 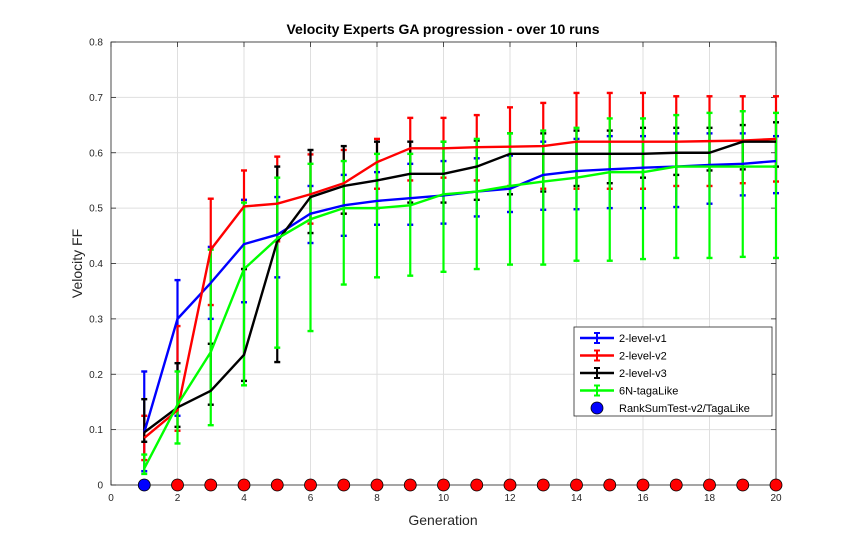 What do you see at coordinates (444, 498) in the screenshot?
I see `x-tick-label: 10` at bounding box center [444, 498].